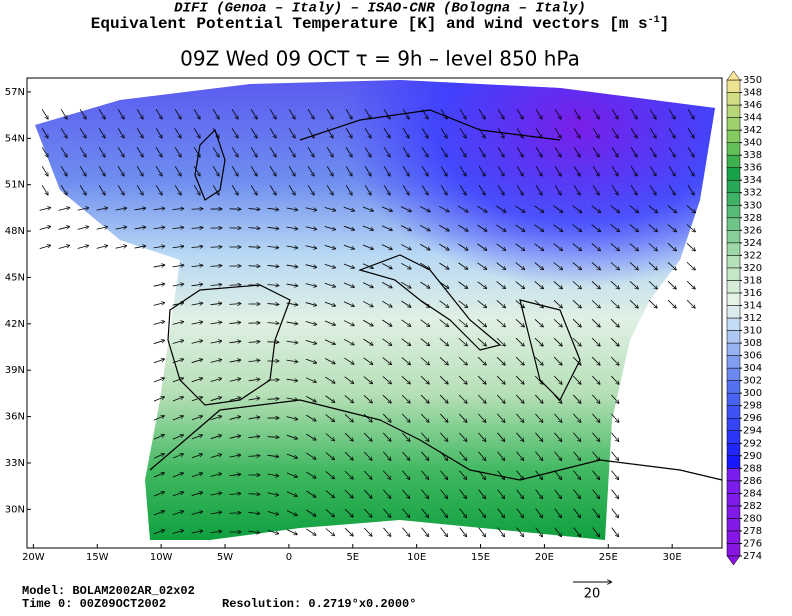  I want to click on y-tick-label: 39N, so click(15, 370).